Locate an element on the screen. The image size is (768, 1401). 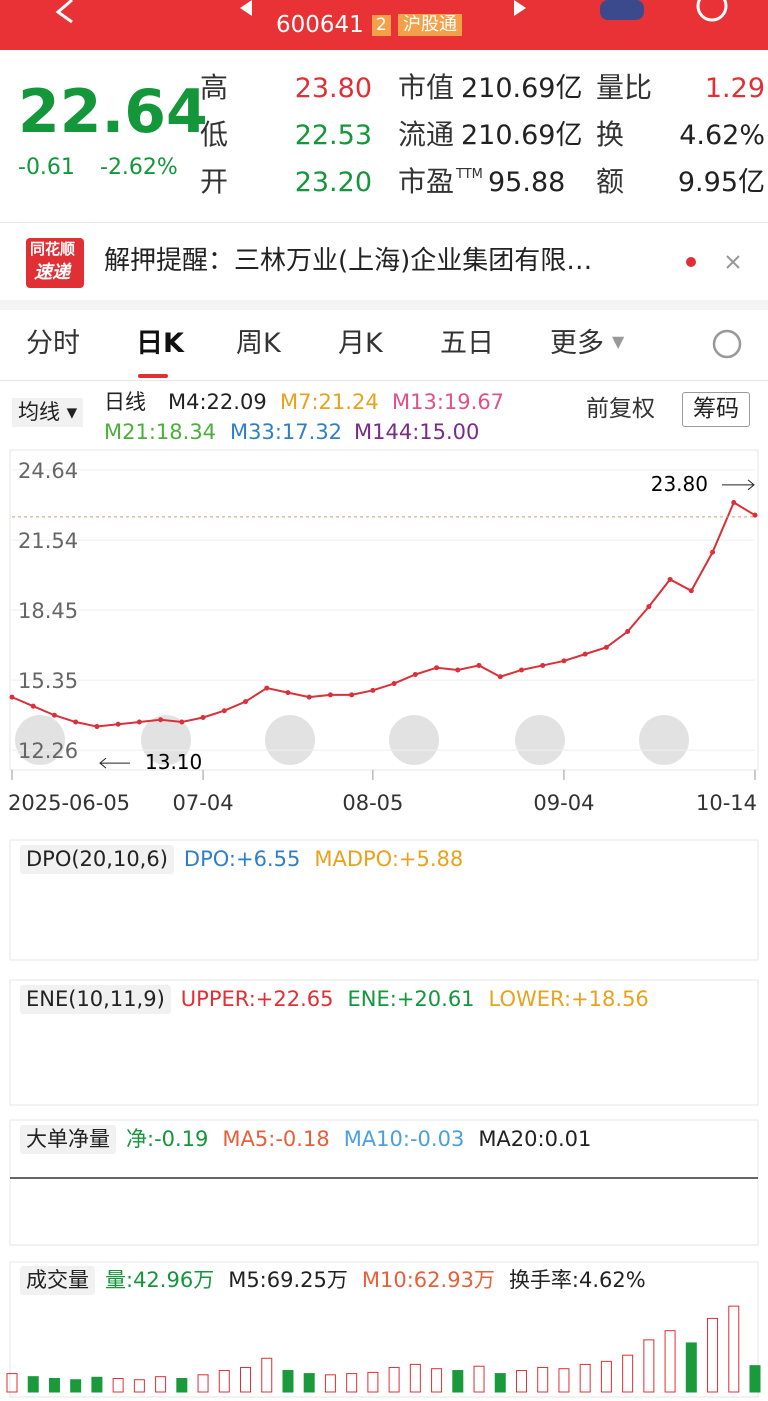
annotation: 23.80 is located at coordinates (679, 484).